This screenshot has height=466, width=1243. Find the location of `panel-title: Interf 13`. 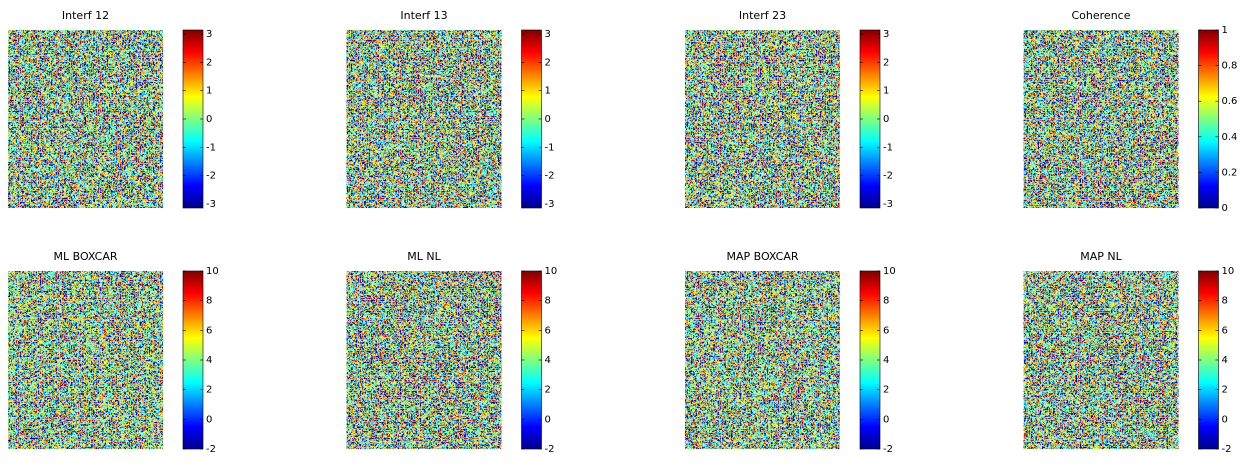

panel-title: Interf 13 is located at coordinates (423, 15).